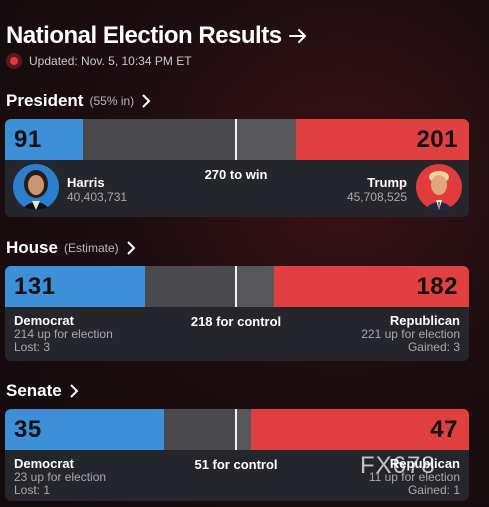 The height and width of the screenshot is (507, 489). What do you see at coordinates (236, 464) in the screenshot?
I see `senate-threshold: 51 for control` at bounding box center [236, 464].